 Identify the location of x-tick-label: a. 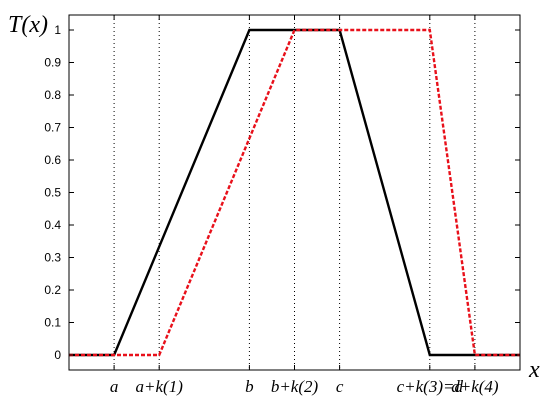
(114, 386).